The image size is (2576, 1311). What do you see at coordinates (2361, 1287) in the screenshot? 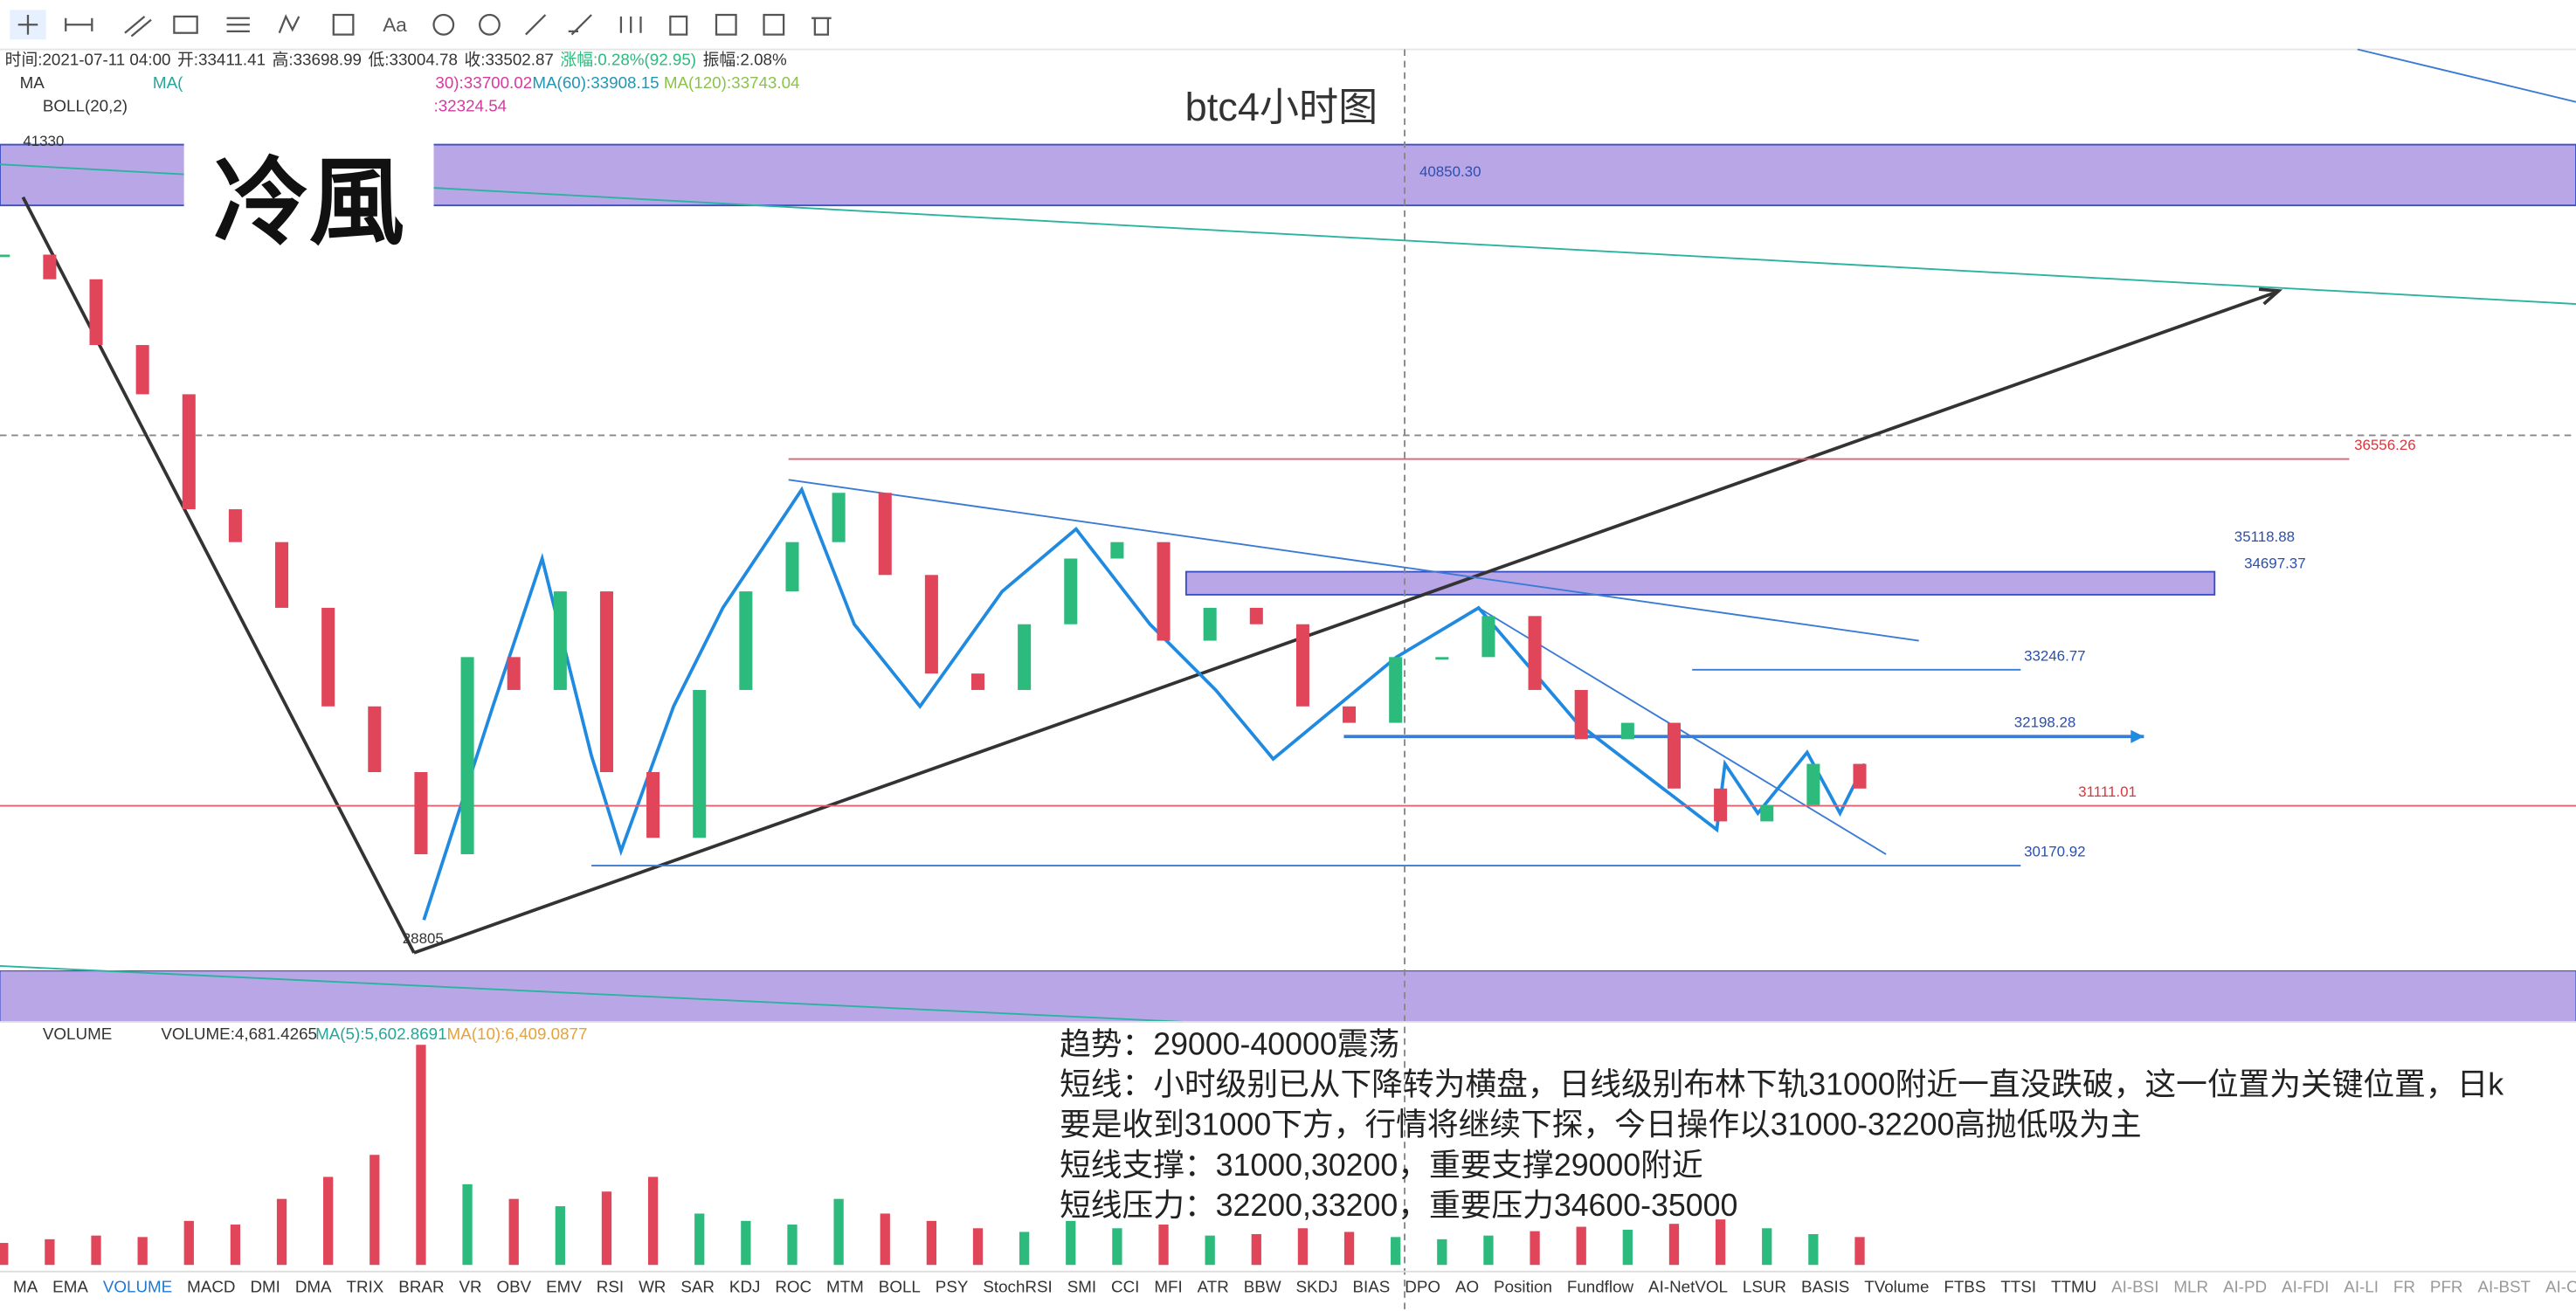
I see `indicator-tab: AI-LI` at bounding box center [2361, 1287].